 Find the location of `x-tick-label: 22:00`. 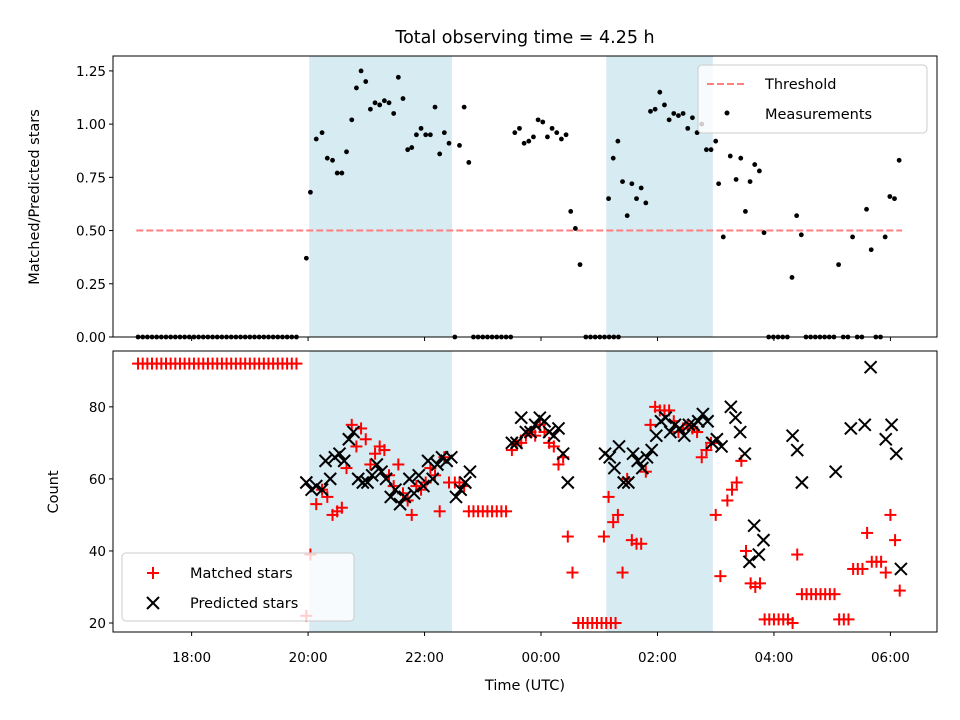

x-tick-label: 22:00 is located at coordinates (424, 658).